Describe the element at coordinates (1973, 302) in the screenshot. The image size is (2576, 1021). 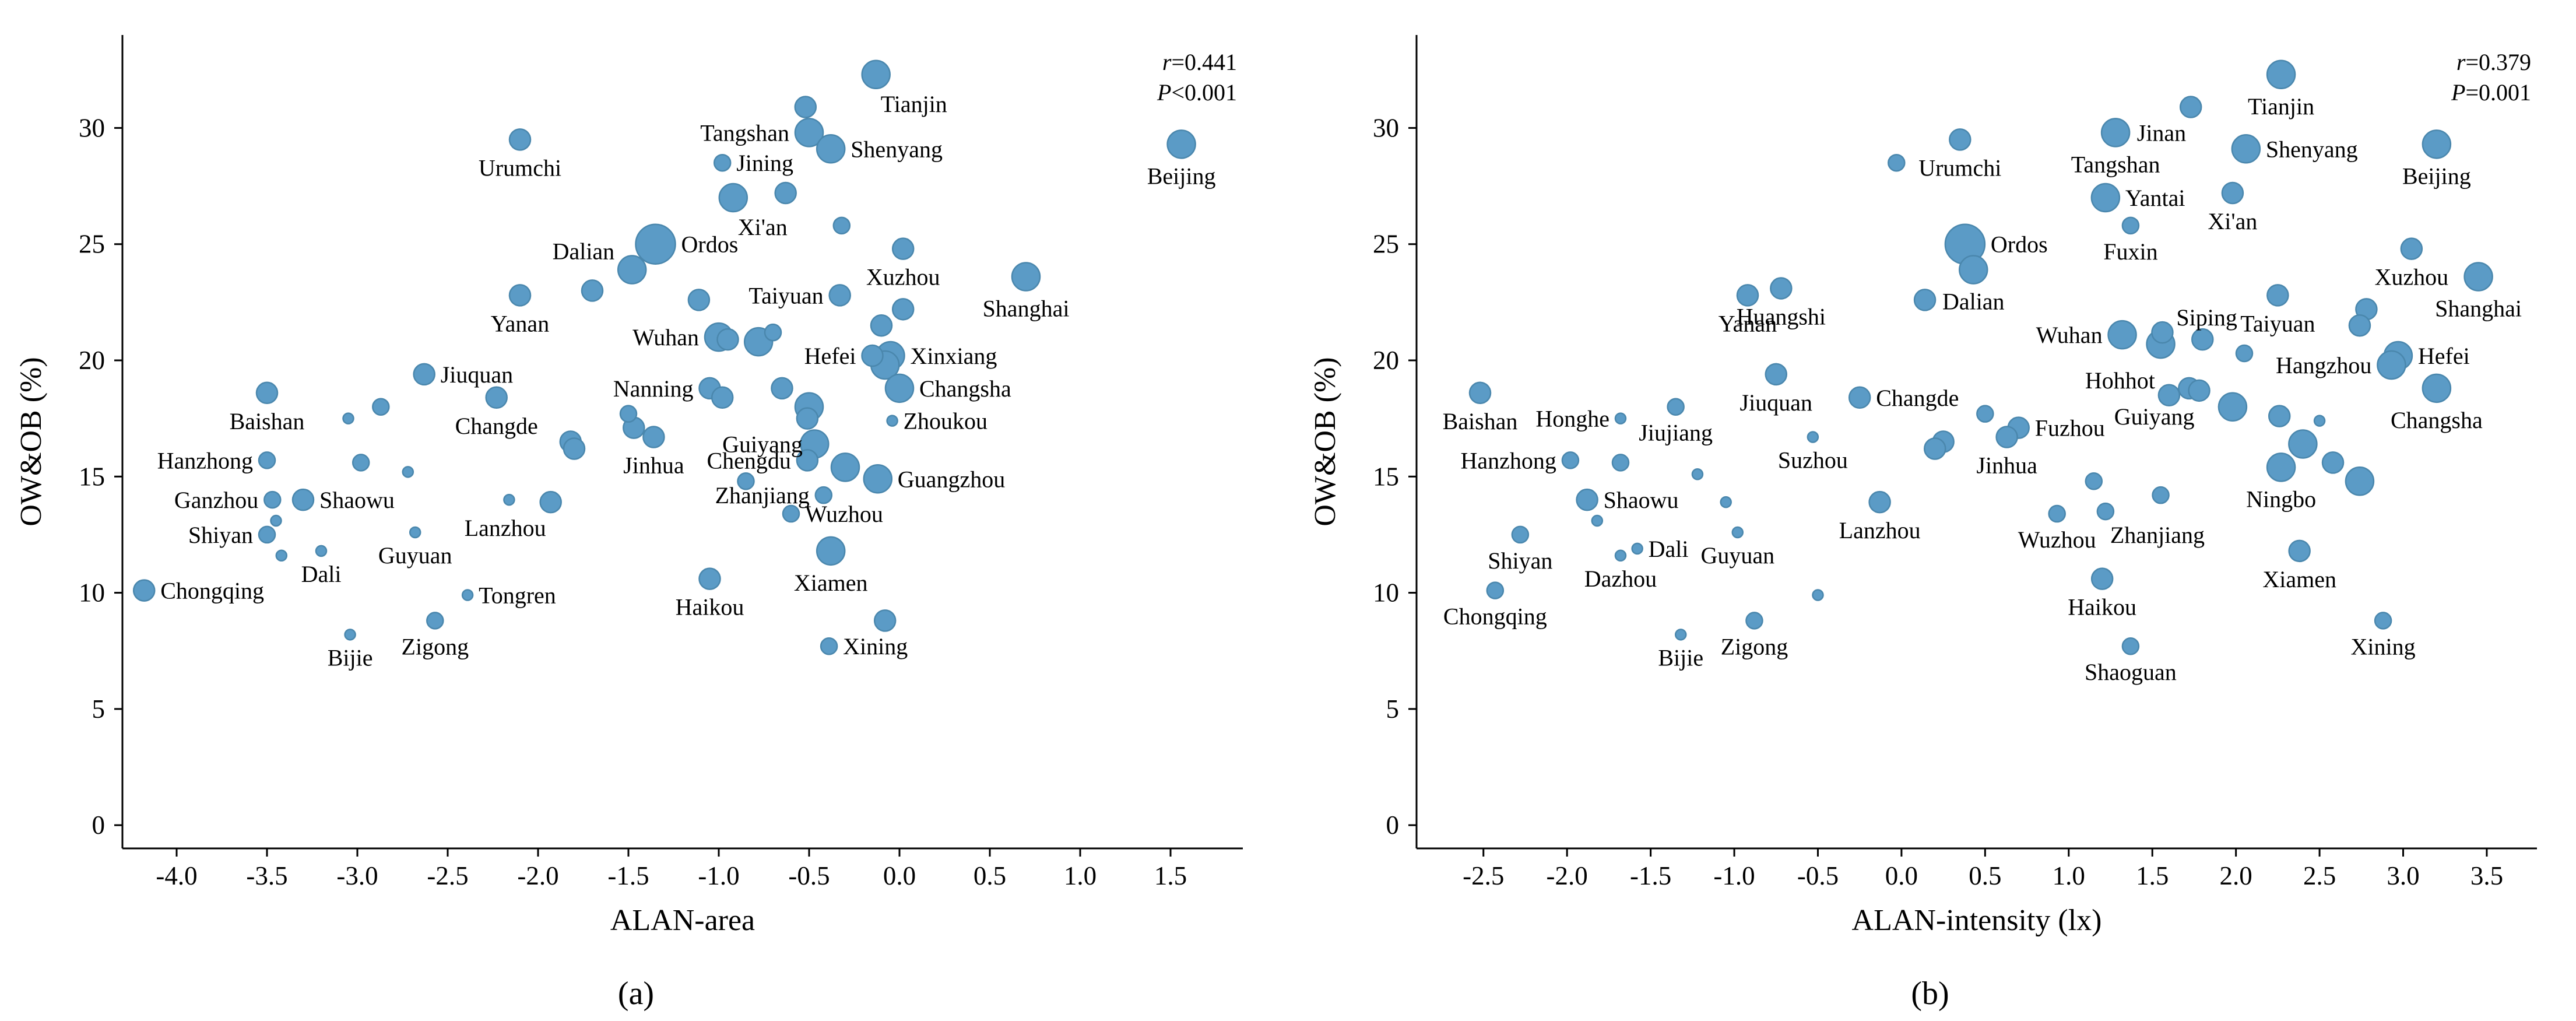
I see `point-label: Dalian` at that location.